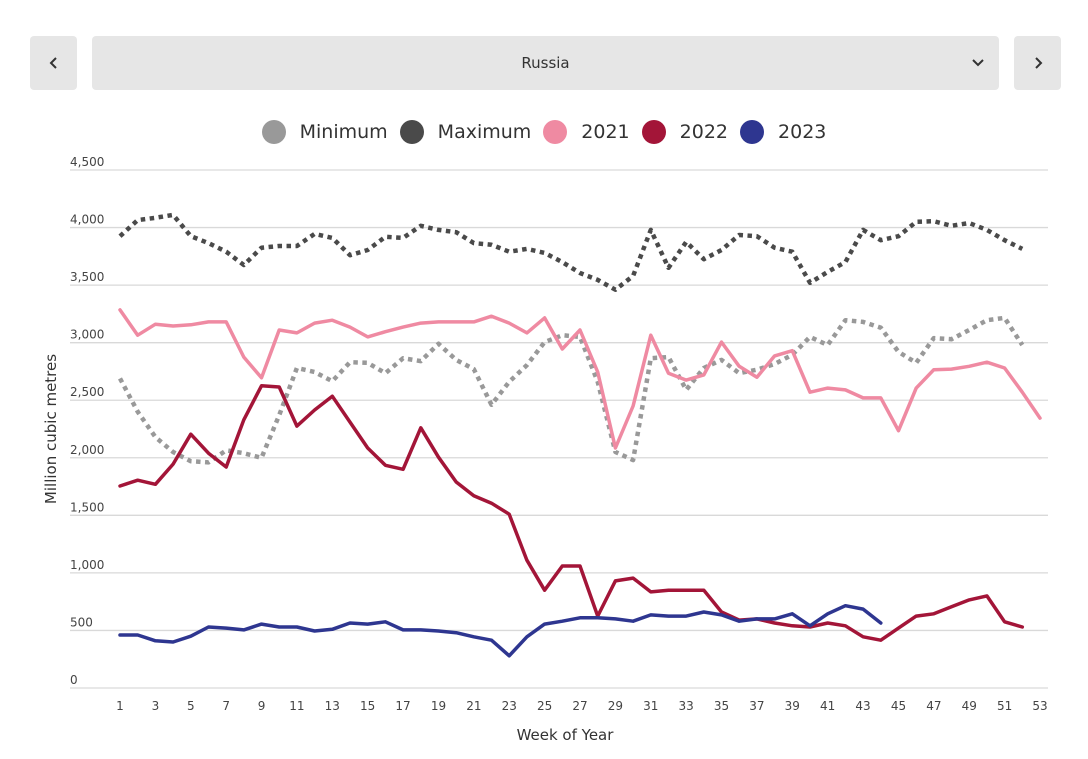  Describe the element at coordinates (898, 706) in the screenshot. I see `x-tick-label: 45` at that location.